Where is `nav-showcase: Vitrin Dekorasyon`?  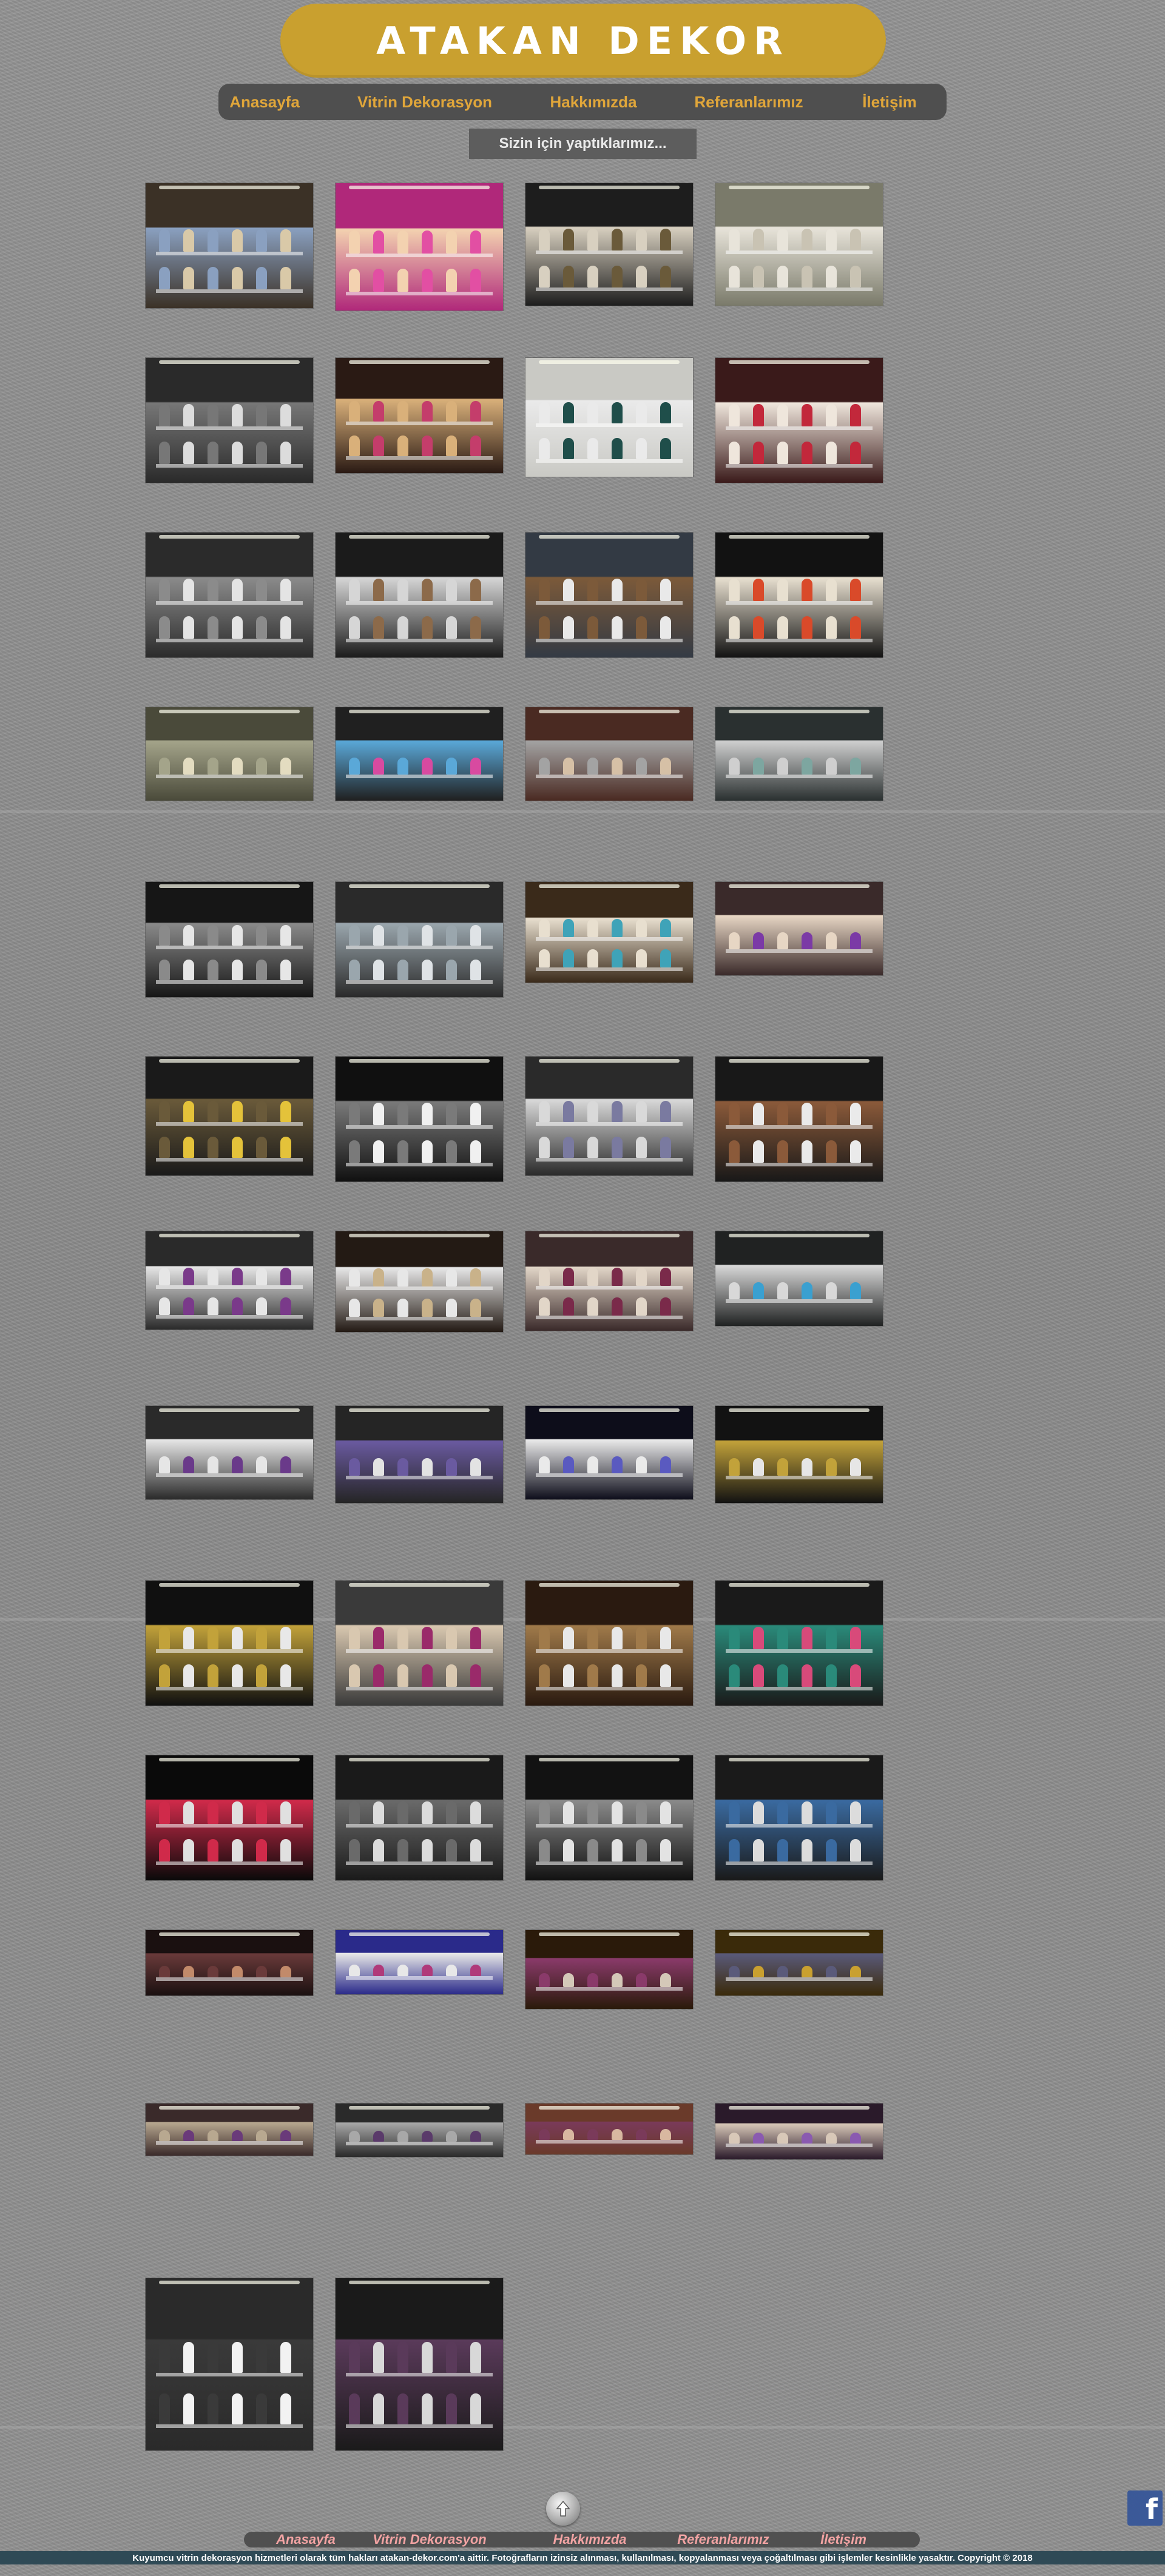 nav-showcase: Vitrin Dekorasyon is located at coordinates (425, 102).